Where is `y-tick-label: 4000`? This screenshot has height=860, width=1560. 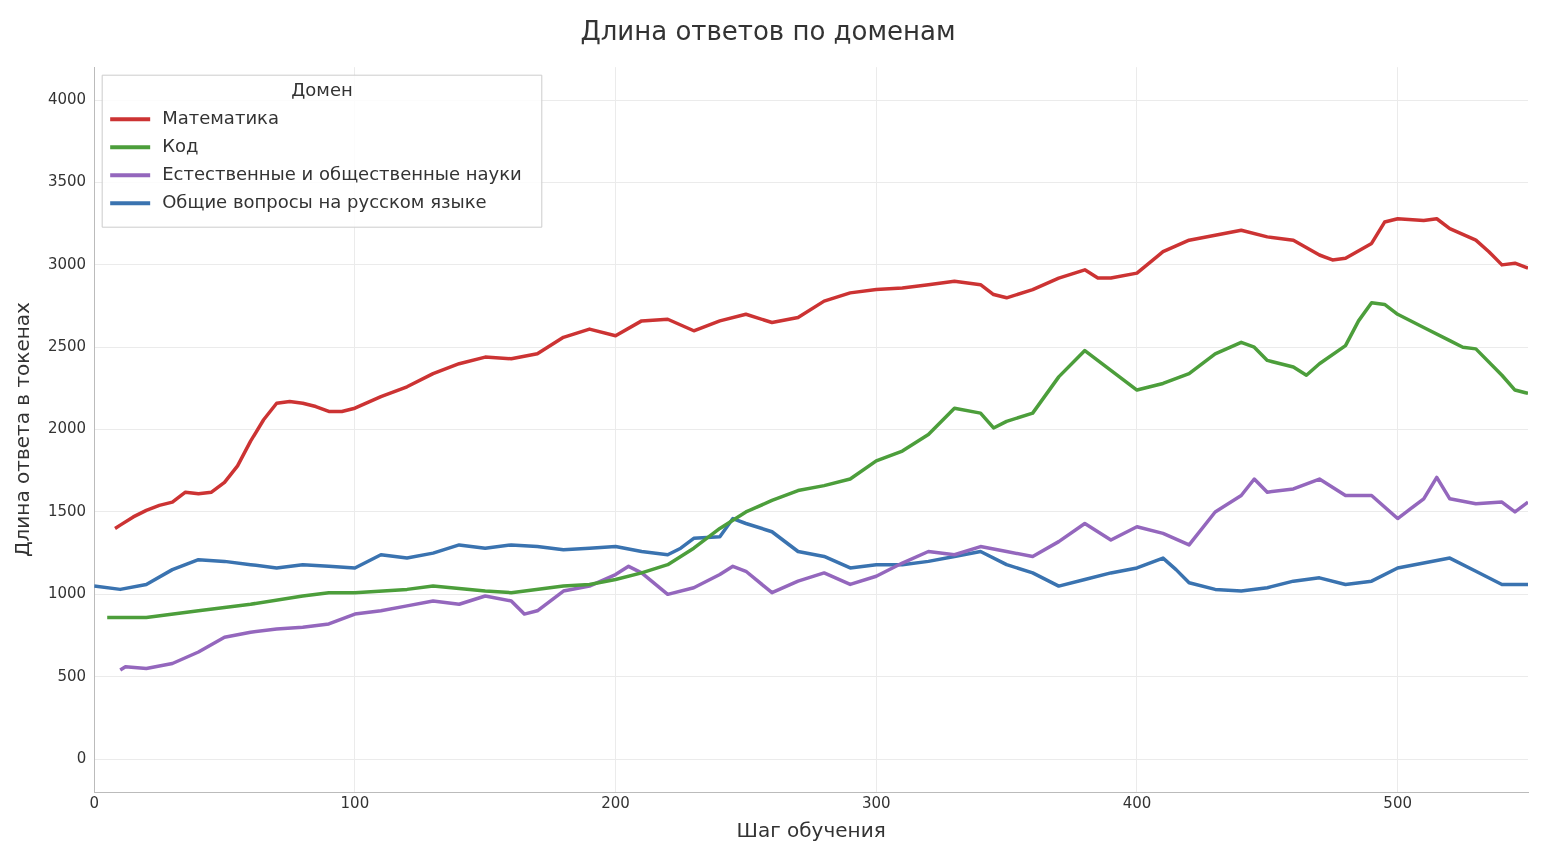
y-tick-label: 4000 is located at coordinates (67, 99).